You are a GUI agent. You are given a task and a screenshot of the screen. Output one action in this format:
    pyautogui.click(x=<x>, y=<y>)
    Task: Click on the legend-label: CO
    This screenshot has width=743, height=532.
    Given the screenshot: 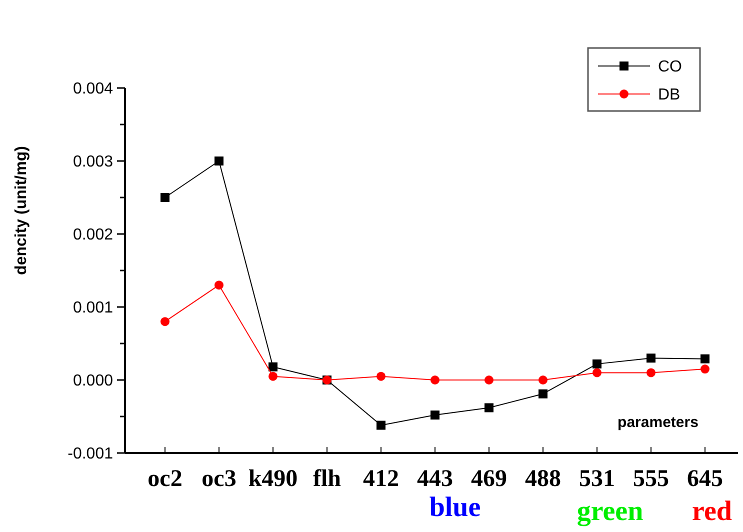 What is the action you would take?
    pyautogui.click(x=670, y=67)
    